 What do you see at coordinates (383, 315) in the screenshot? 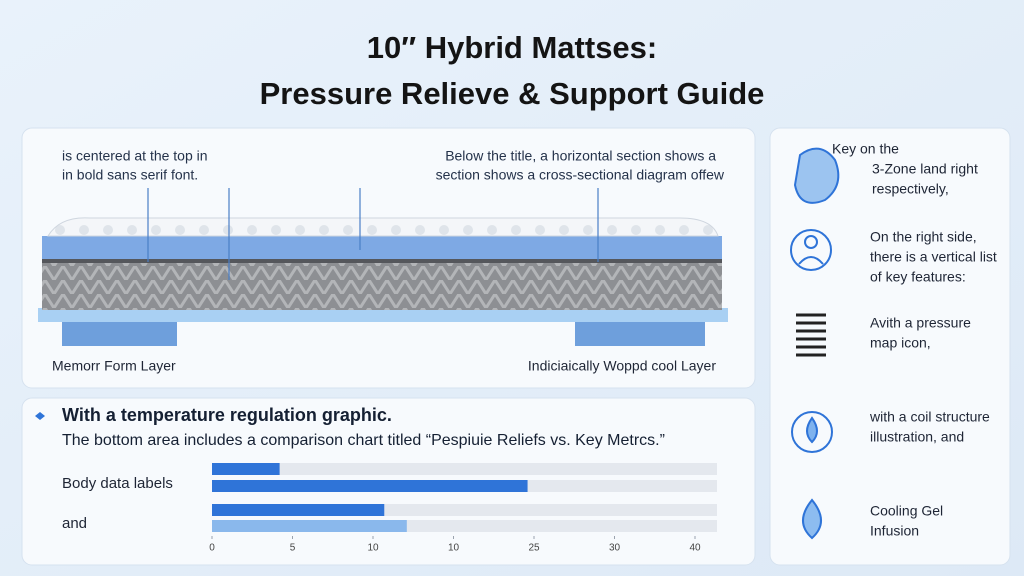
I see `base-layer` at bounding box center [383, 315].